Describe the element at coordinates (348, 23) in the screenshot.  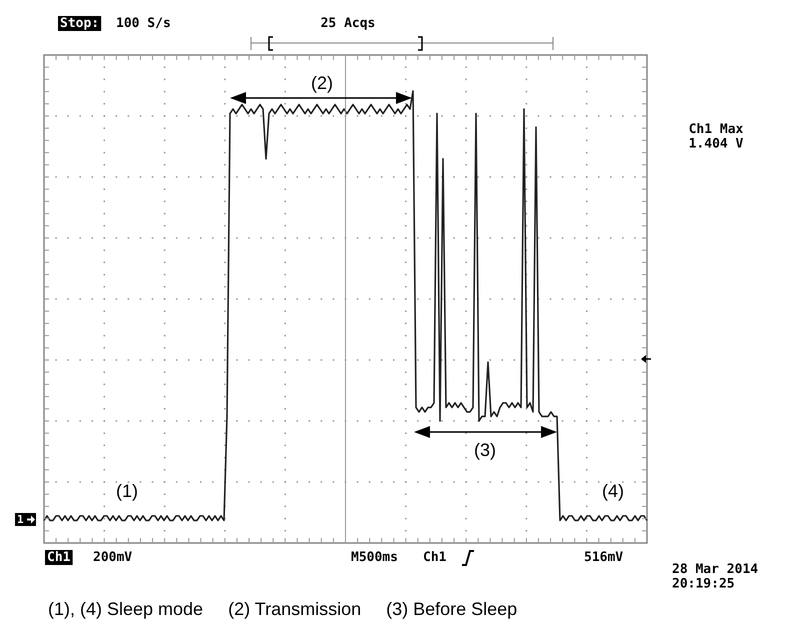
I see `text: 25 Acqs` at that location.